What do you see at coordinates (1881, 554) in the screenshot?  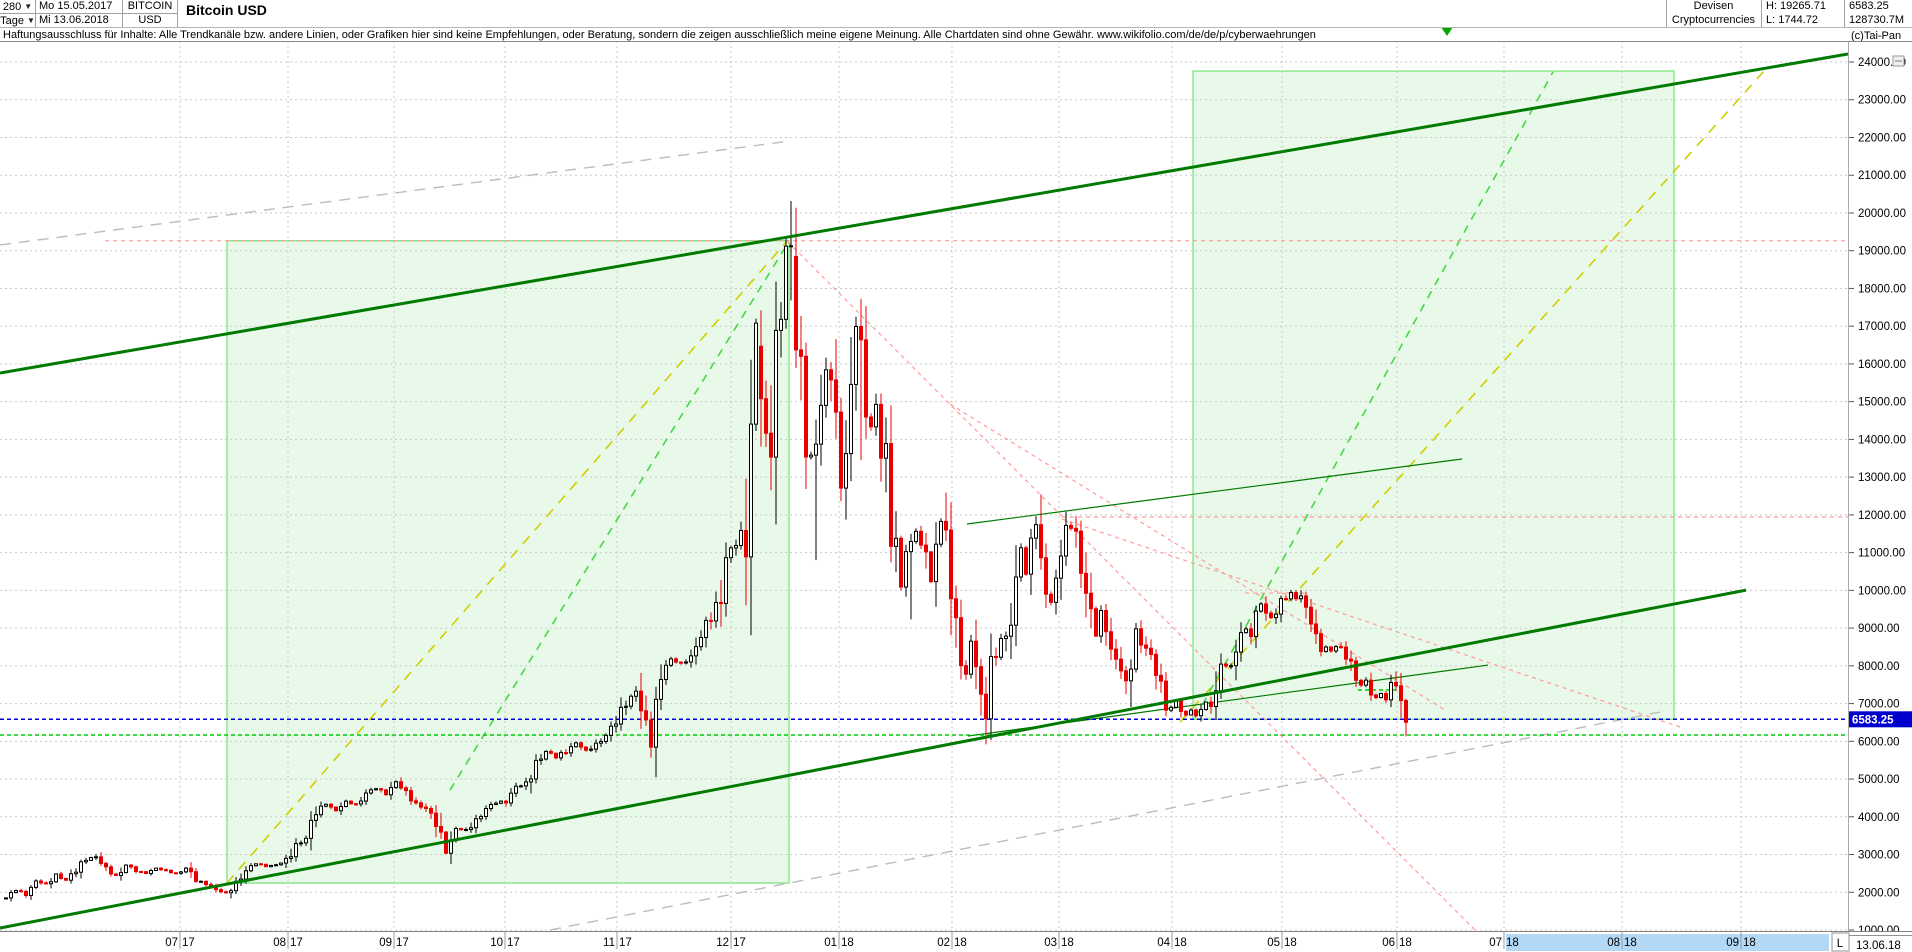 I see `svg-text: 11000.00` at bounding box center [1881, 554].